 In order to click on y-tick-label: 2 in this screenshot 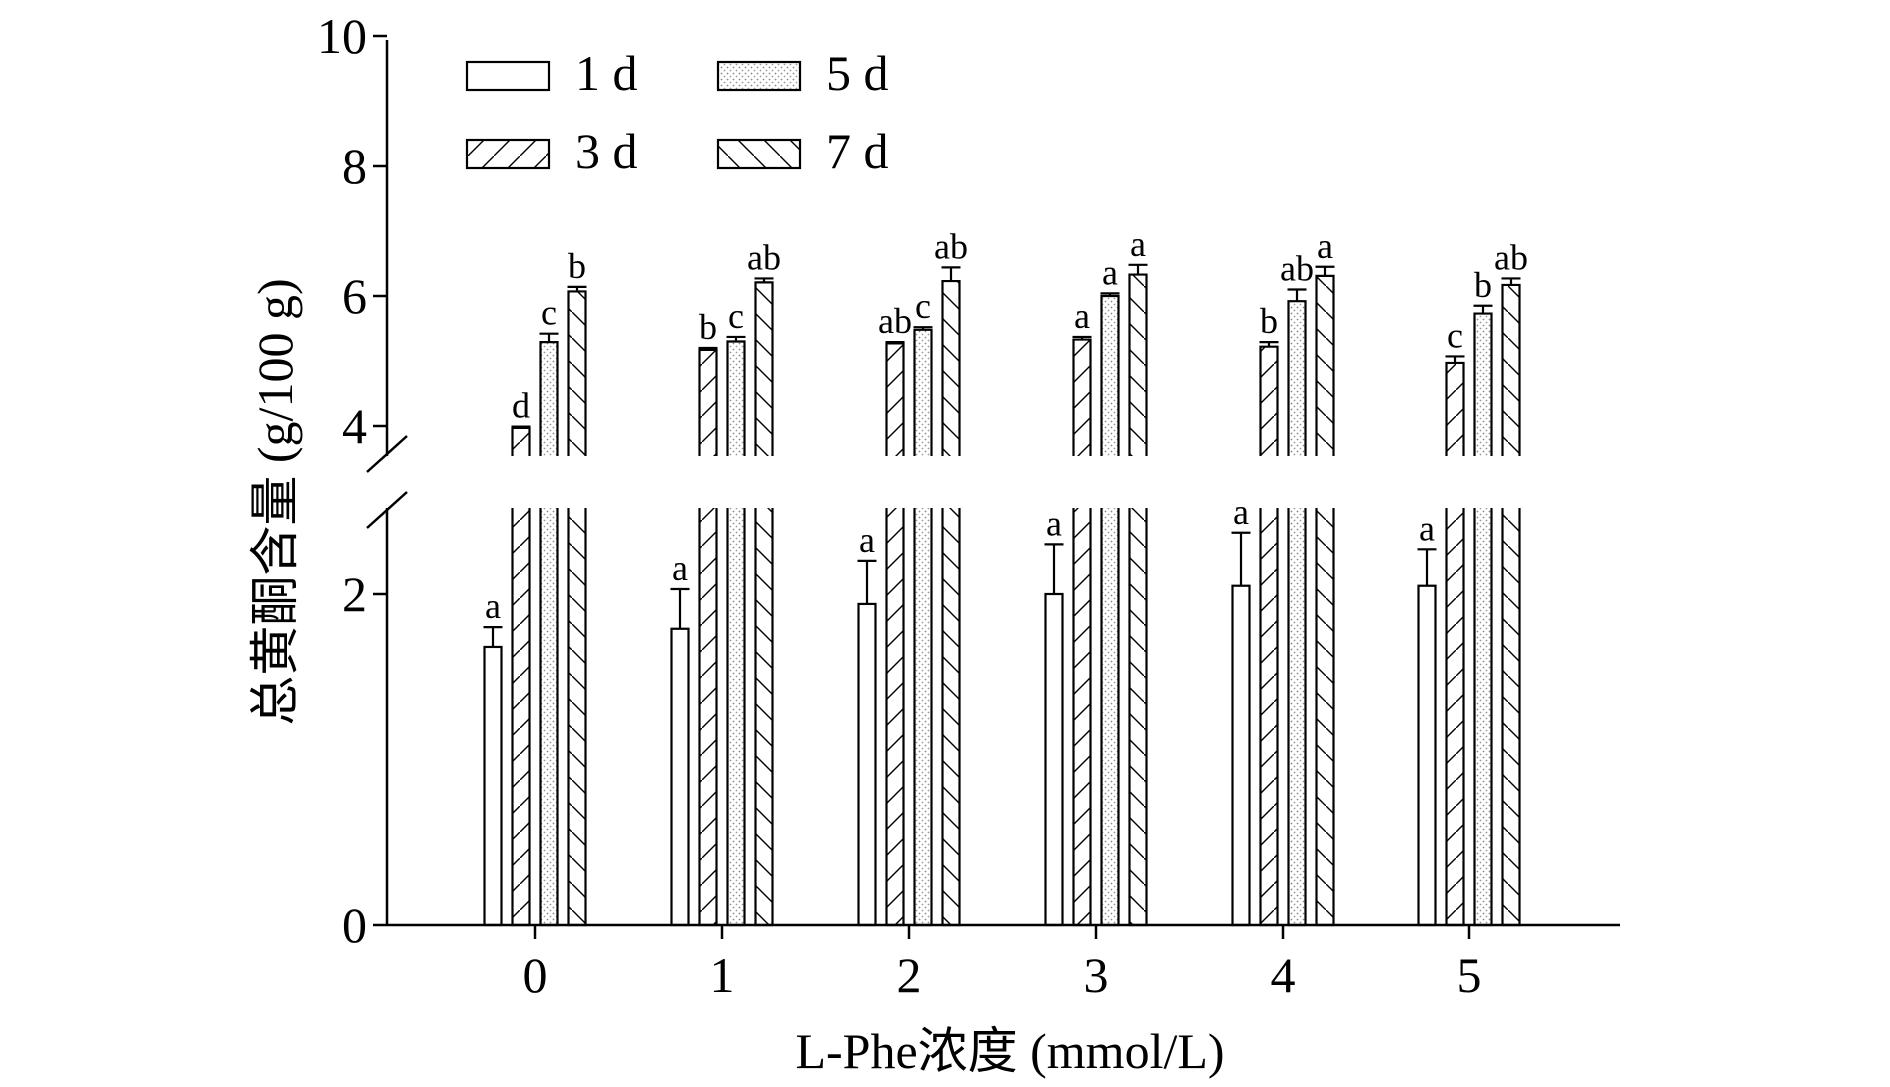, I will do `click(354, 594)`.